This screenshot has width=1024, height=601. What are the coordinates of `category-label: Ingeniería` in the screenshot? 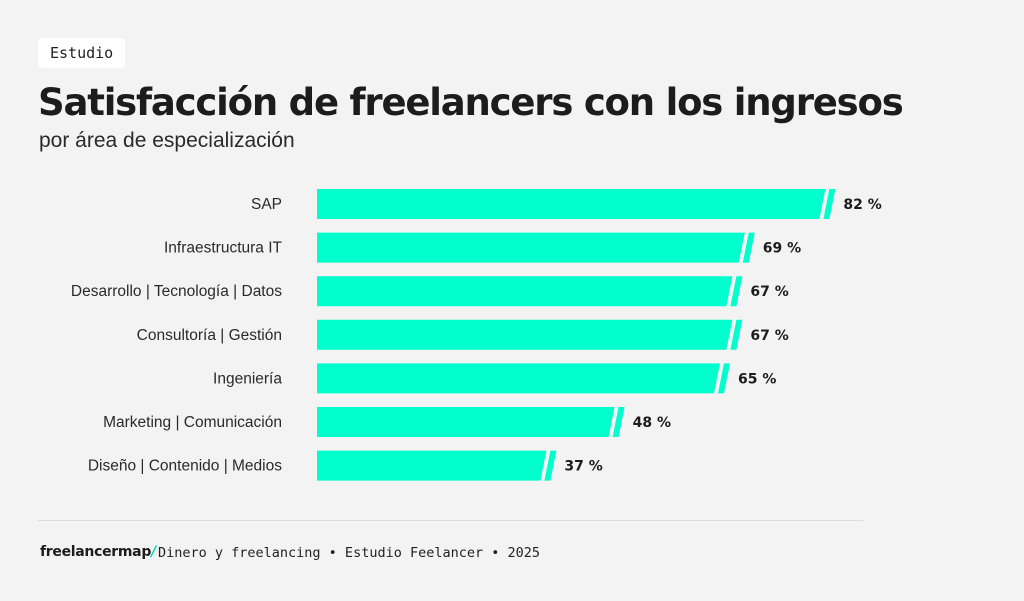 It's located at (247, 378).